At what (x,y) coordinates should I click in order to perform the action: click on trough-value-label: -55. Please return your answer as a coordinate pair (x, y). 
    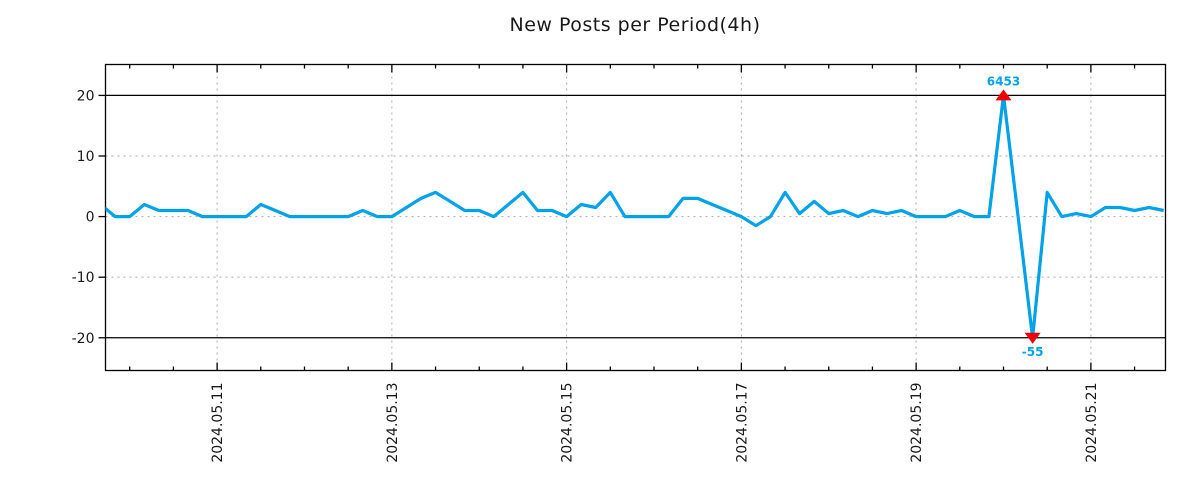
    Looking at the image, I should click on (1033, 352).